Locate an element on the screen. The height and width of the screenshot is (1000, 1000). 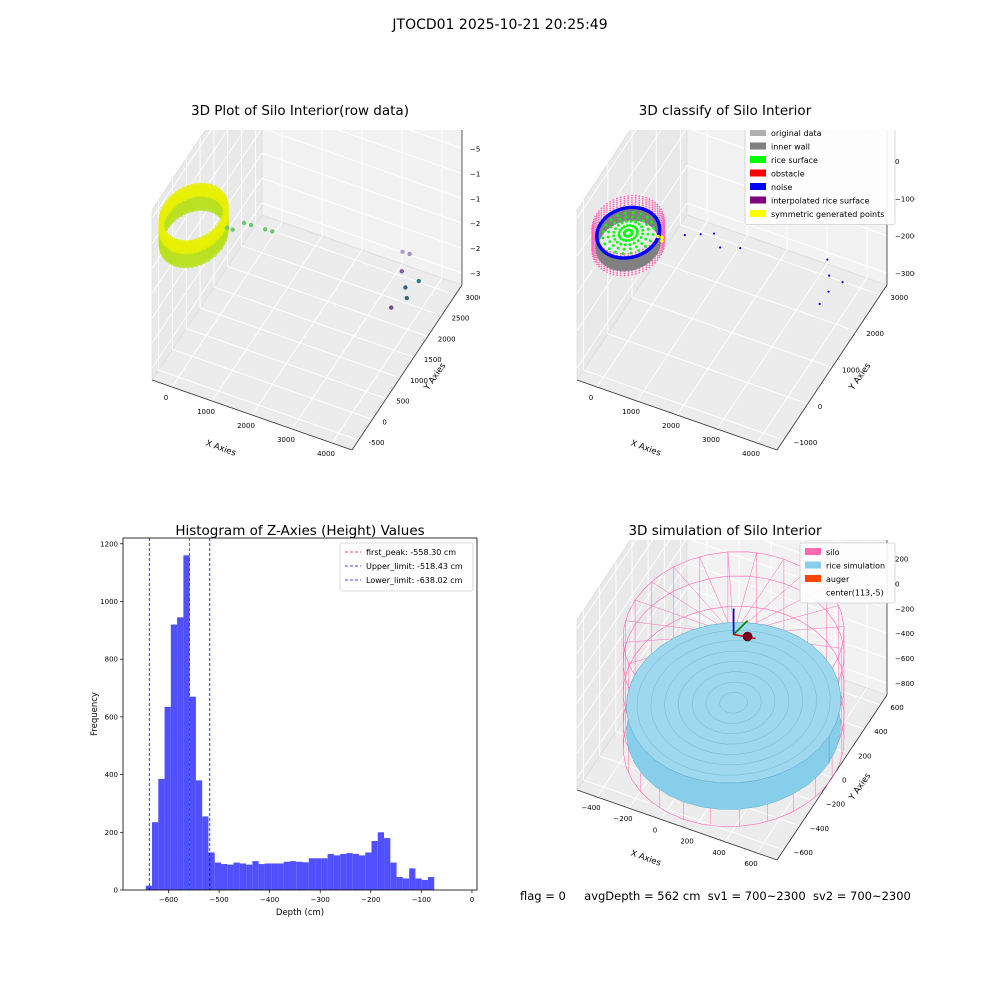
simulation-legend: silo rice simulation auger center(113,-5) is located at coordinates (847, 573).